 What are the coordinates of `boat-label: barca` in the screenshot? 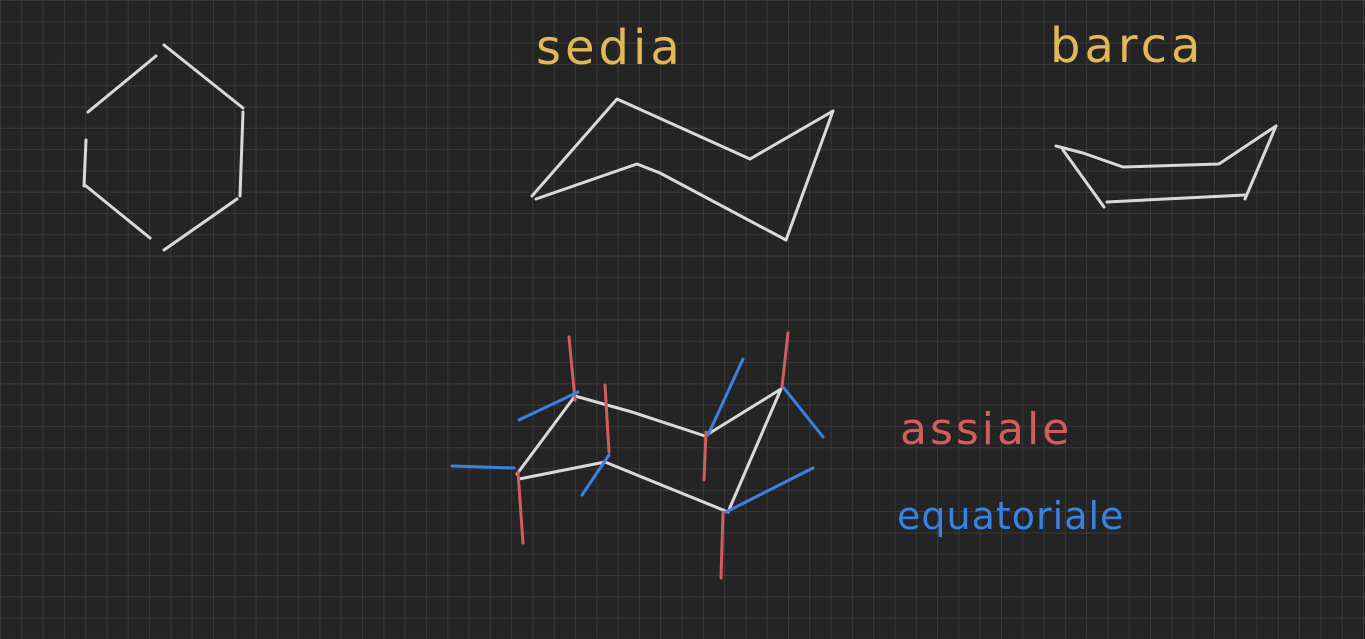 It's located at (1127, 46).